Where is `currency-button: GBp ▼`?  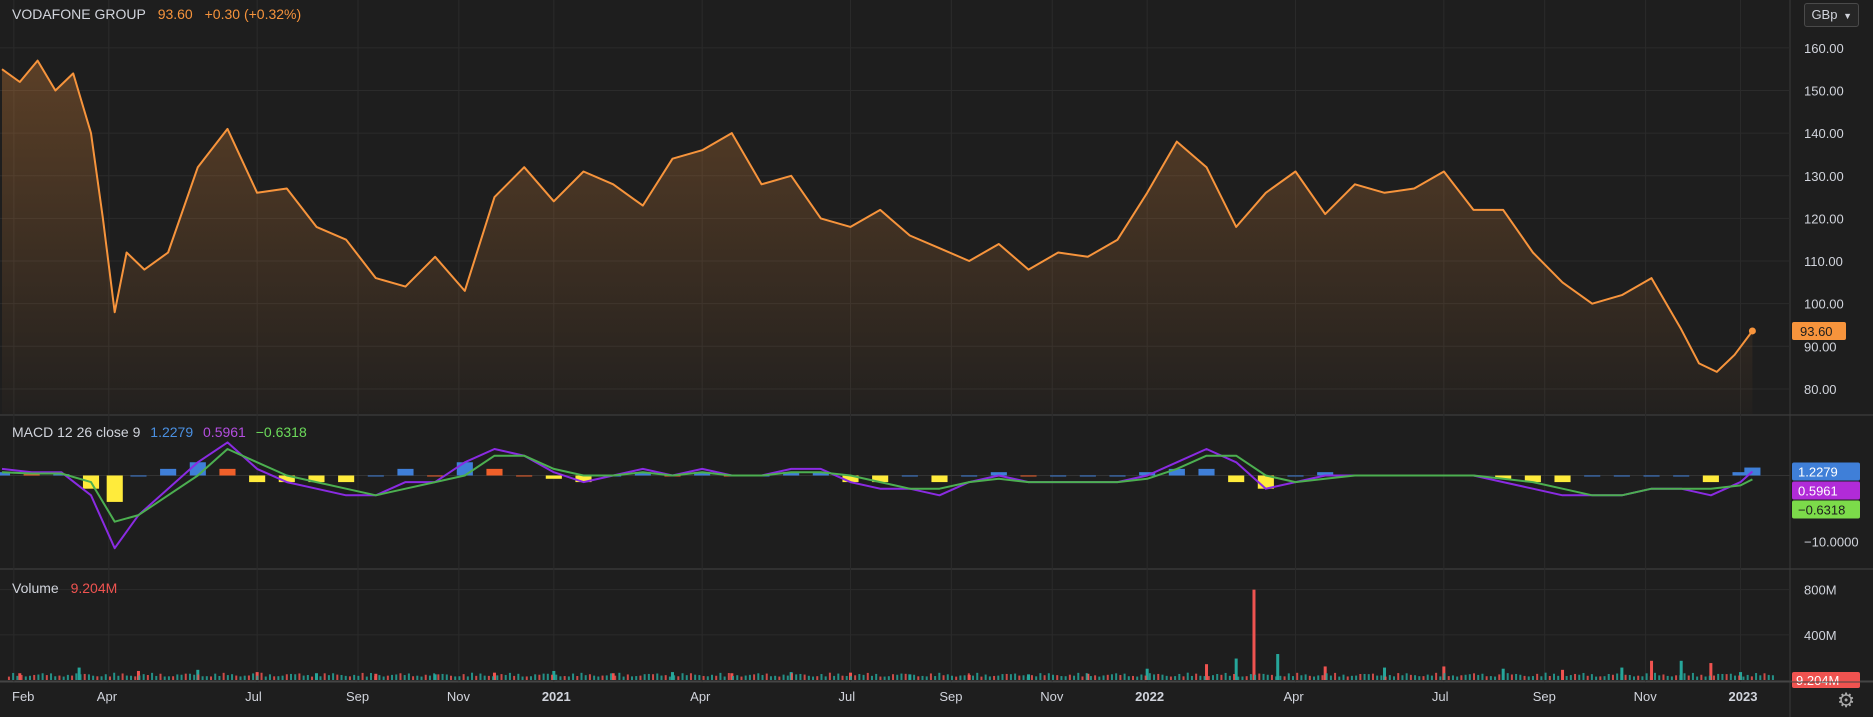 currency-button: GBp ▼ is located at coordinates (1831, 15).